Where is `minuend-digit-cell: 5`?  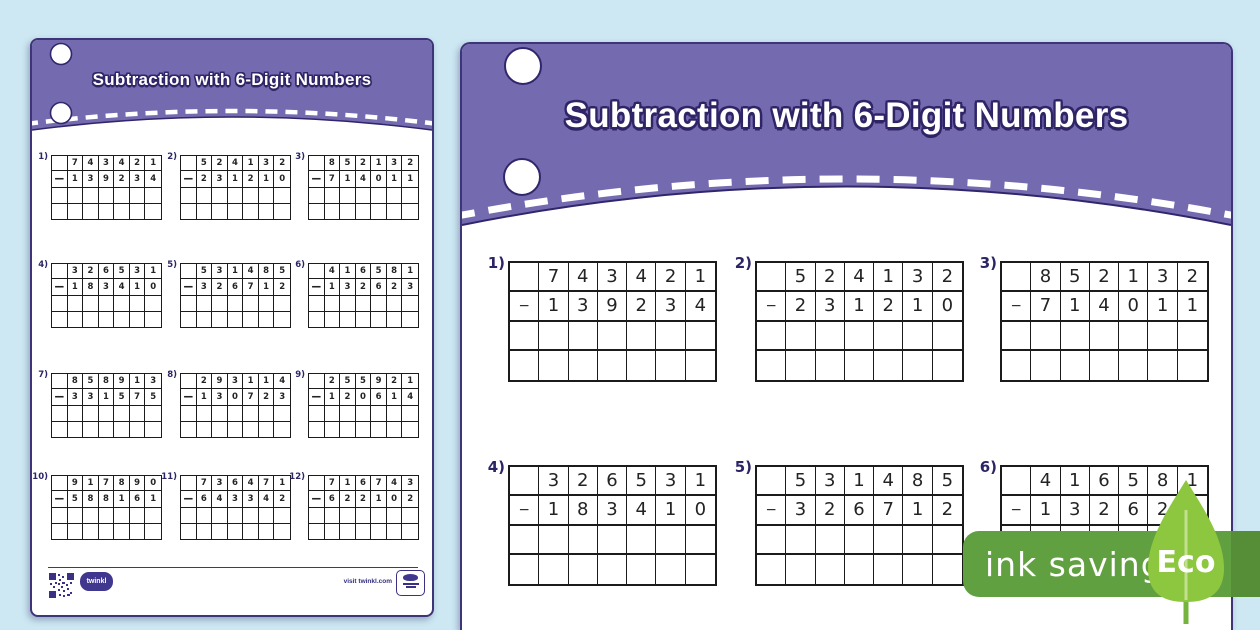
minuend-digit-cell: 5 is located at coordinates (801, 482).